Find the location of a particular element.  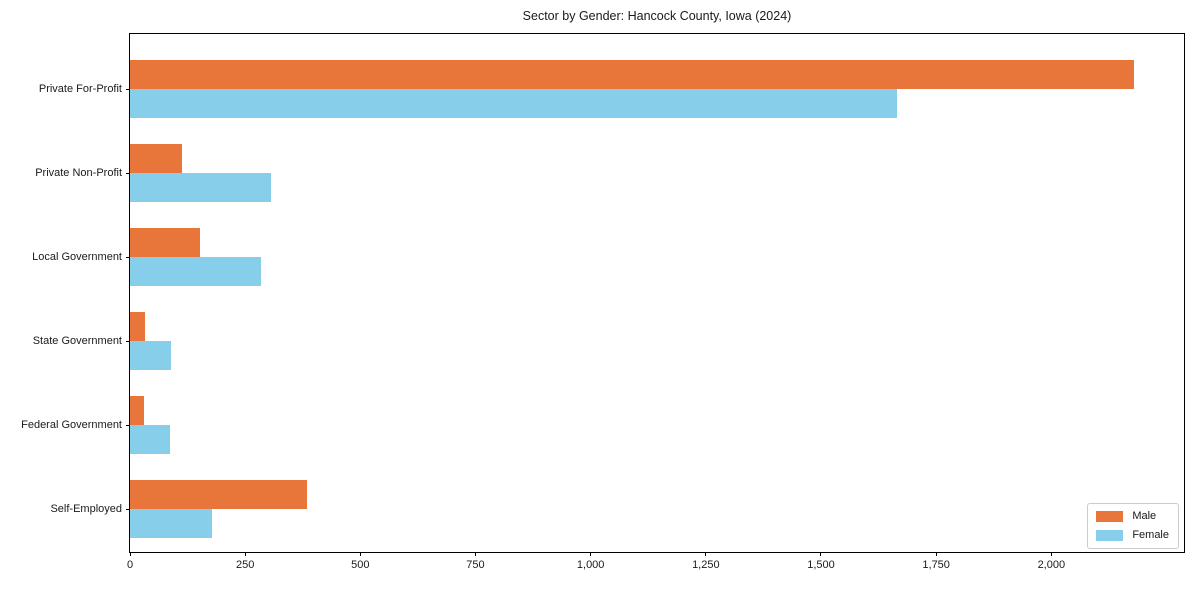

y-axis-label-private-for-profit: Private For-Profit is located at coordinates (80, 89).